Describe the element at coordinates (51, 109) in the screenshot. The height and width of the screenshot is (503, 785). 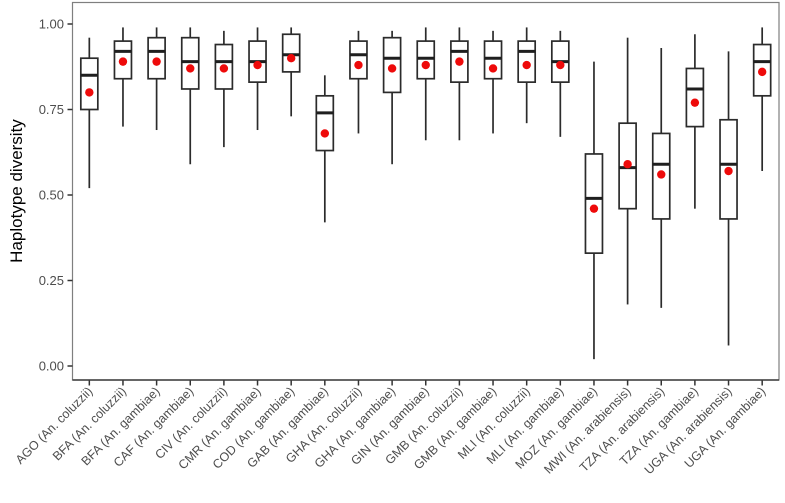
I see `y-tick-label: 0.75` at that location.